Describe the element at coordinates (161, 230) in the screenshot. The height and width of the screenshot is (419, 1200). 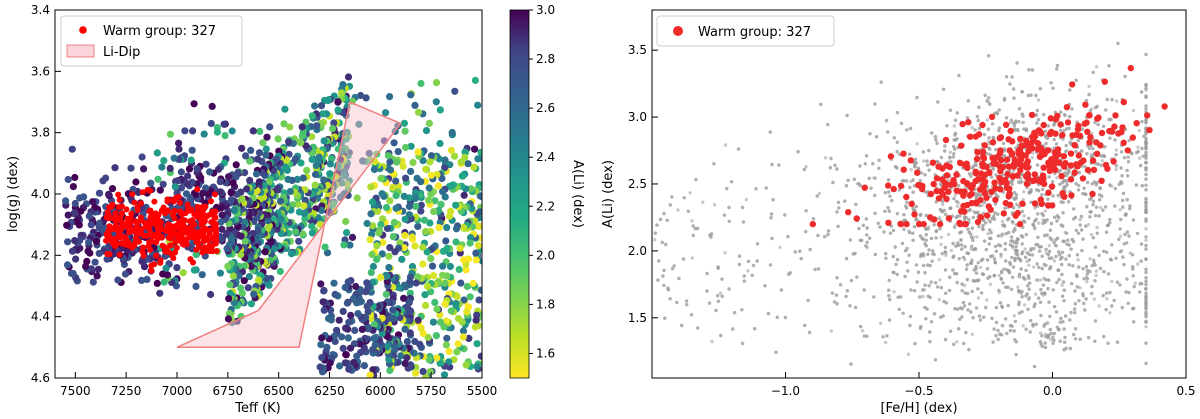
I see `left-warm-group-points` at that location.